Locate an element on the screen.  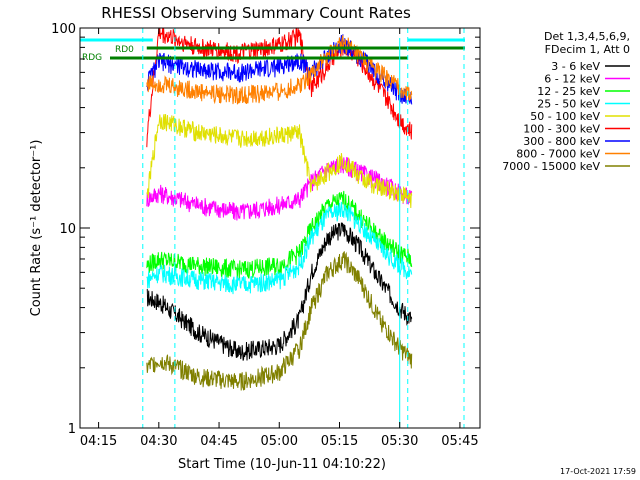
chart-title: RHESSI Observing Summary Count Rates is located at coordinates (256, 13).